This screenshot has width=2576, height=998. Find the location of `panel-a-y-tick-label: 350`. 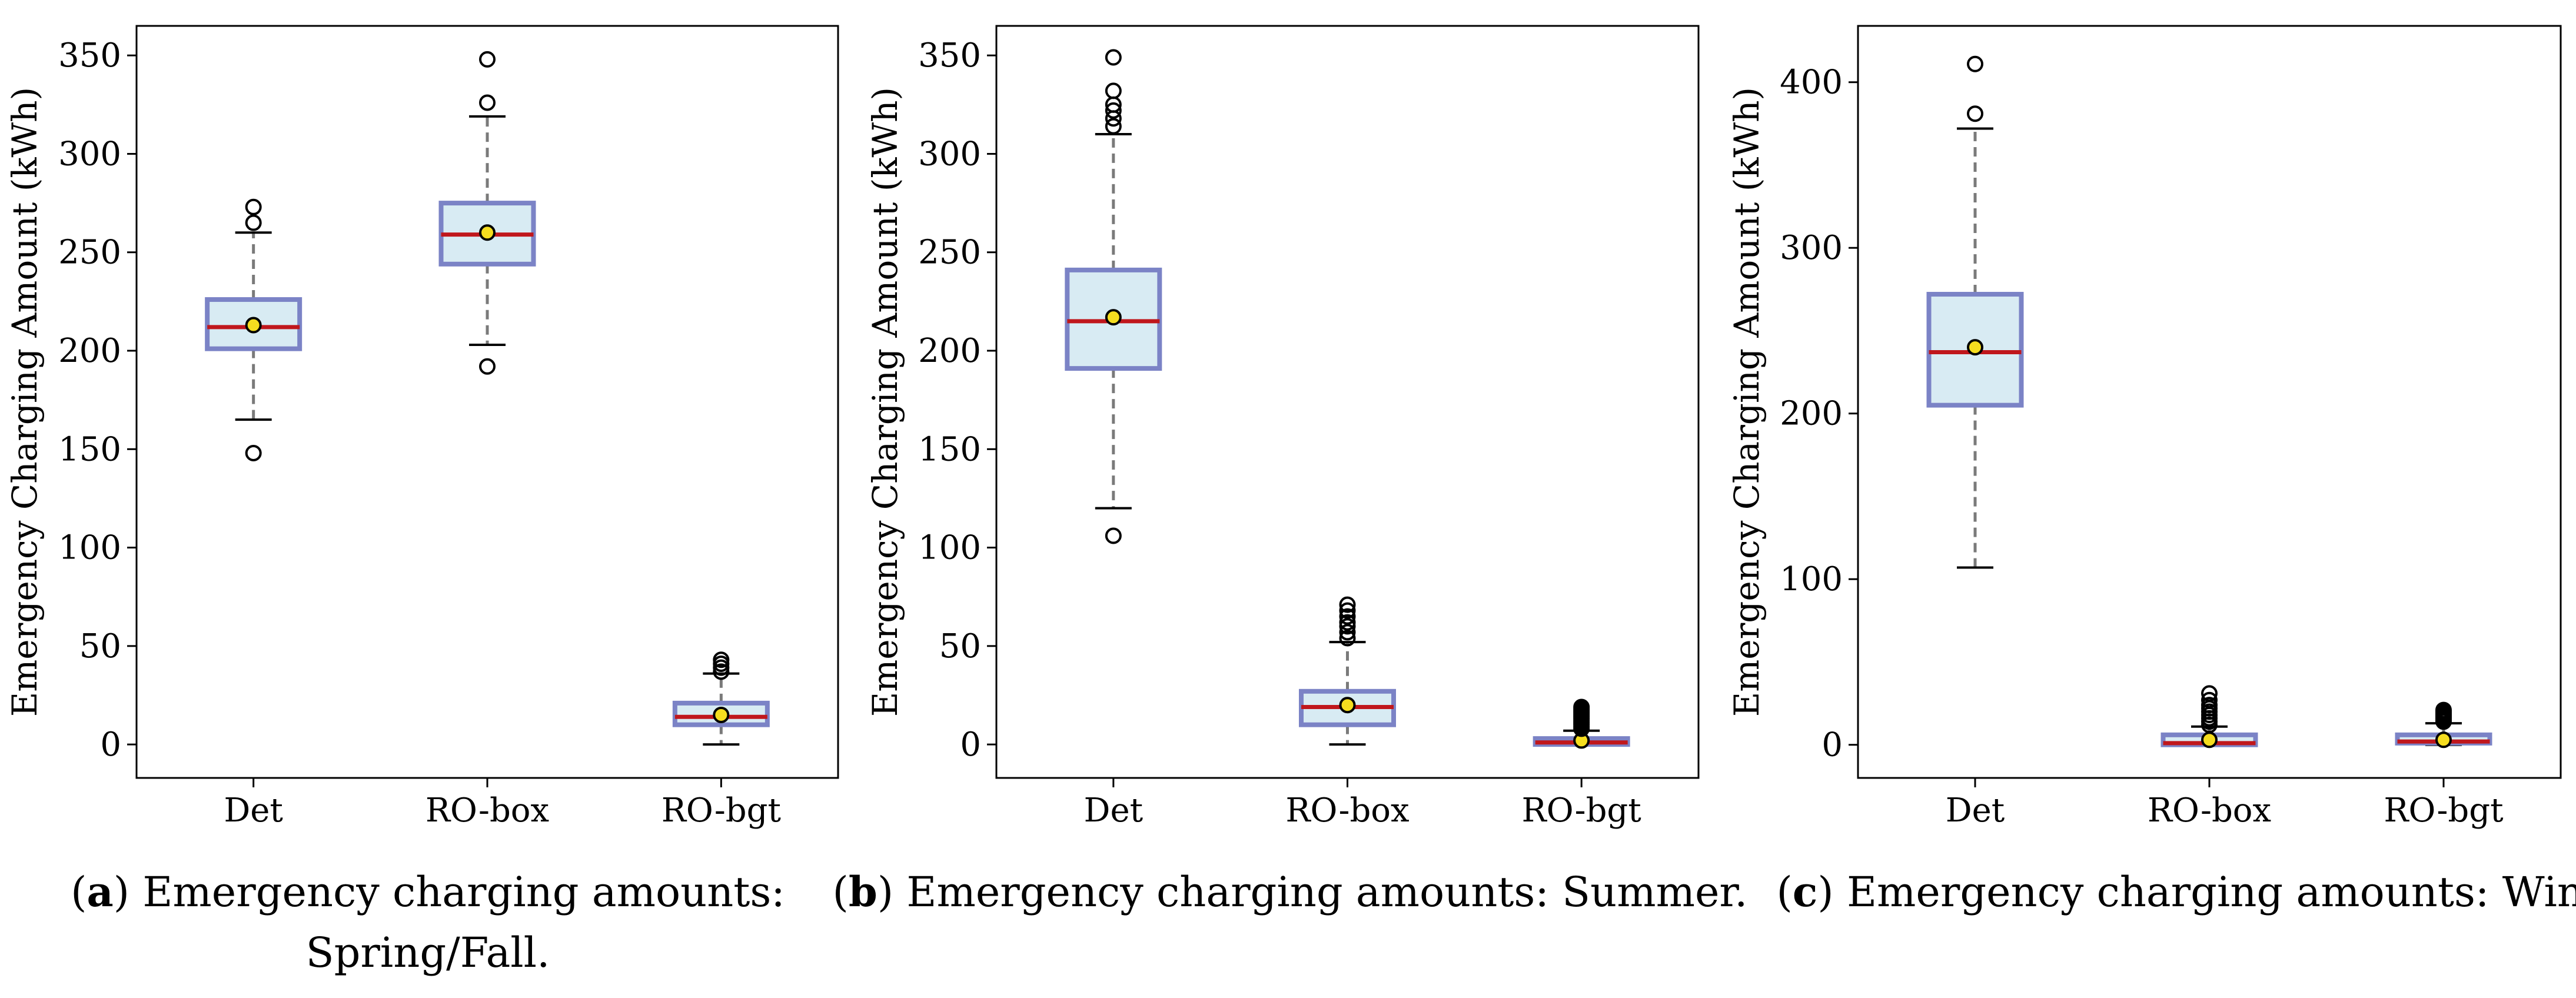

panel-a-y-tick-label: 350 is located at coordinates (89, 55).